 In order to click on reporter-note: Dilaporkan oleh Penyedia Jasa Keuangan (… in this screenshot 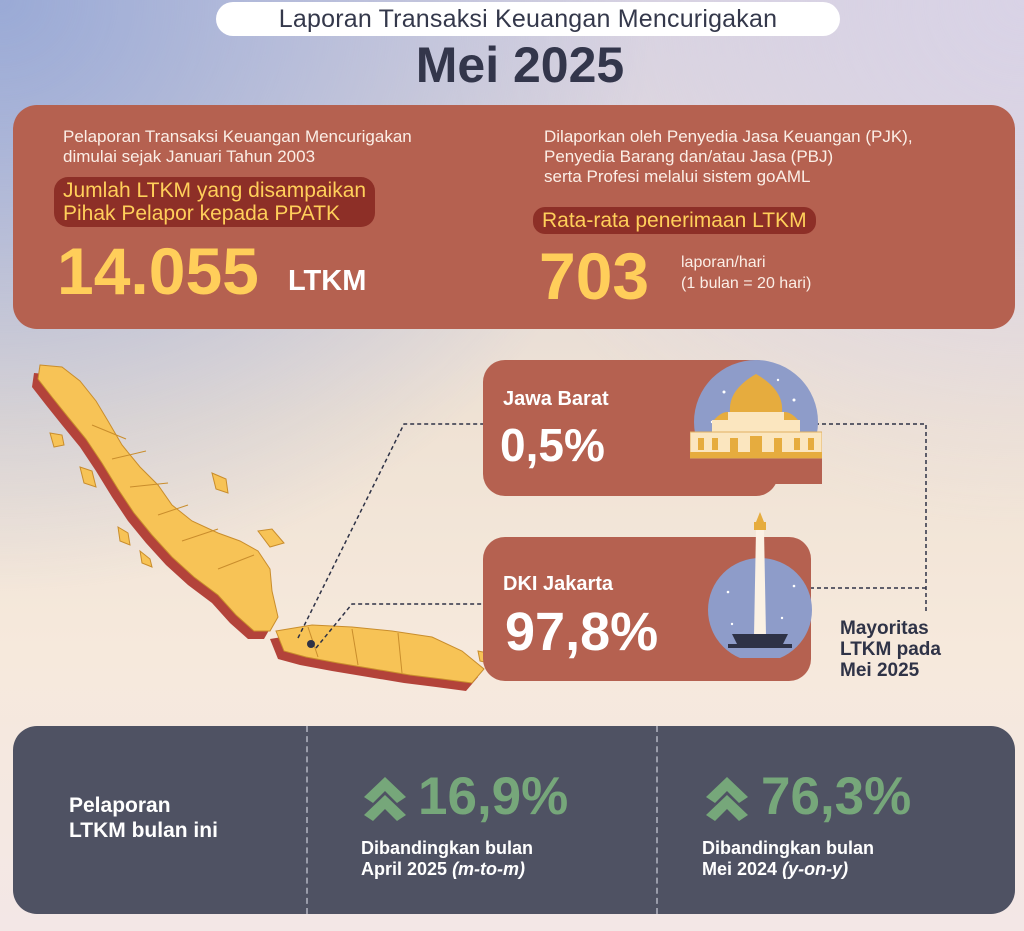, I will do `click(728, 157)`.